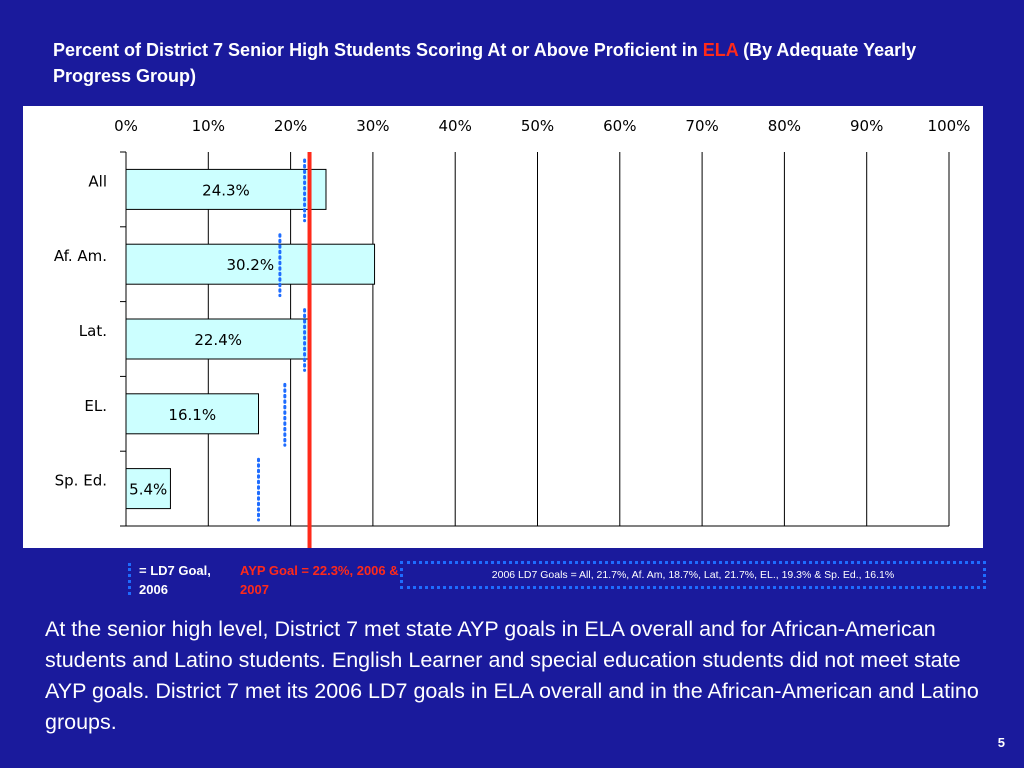 This screenshot has height=768, width=1024. I want to click on x-tick-label: 90%, so click(866, 126).